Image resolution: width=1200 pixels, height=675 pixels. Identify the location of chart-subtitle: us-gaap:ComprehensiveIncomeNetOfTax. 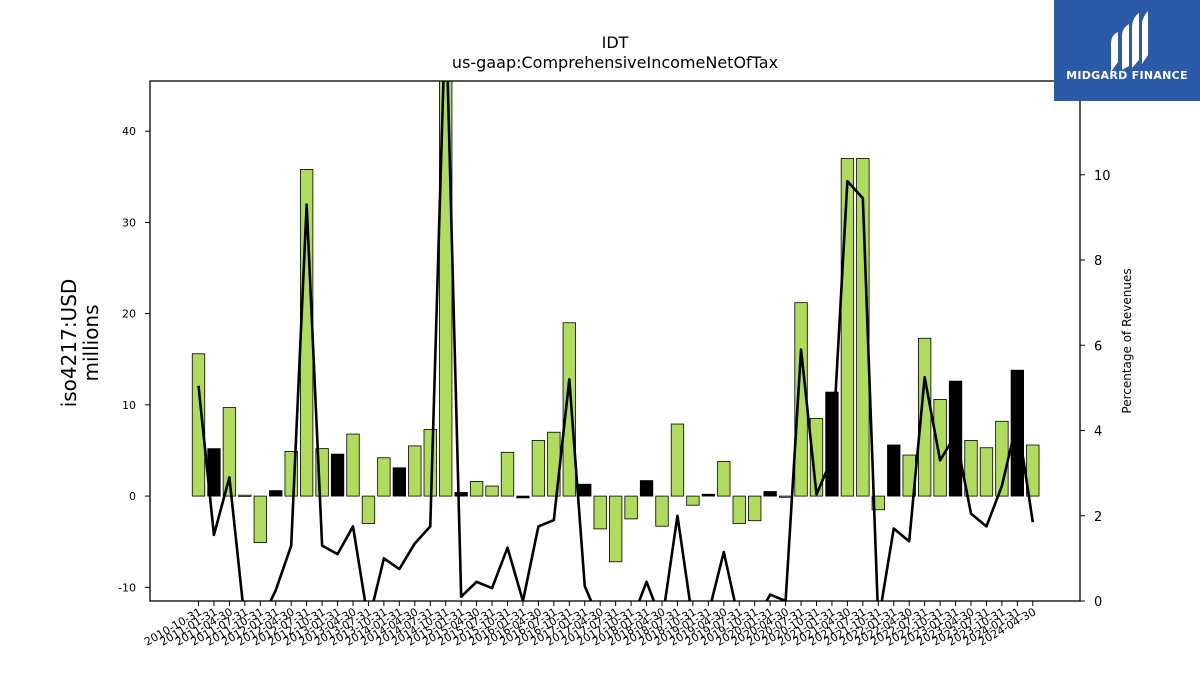
(615, 62).